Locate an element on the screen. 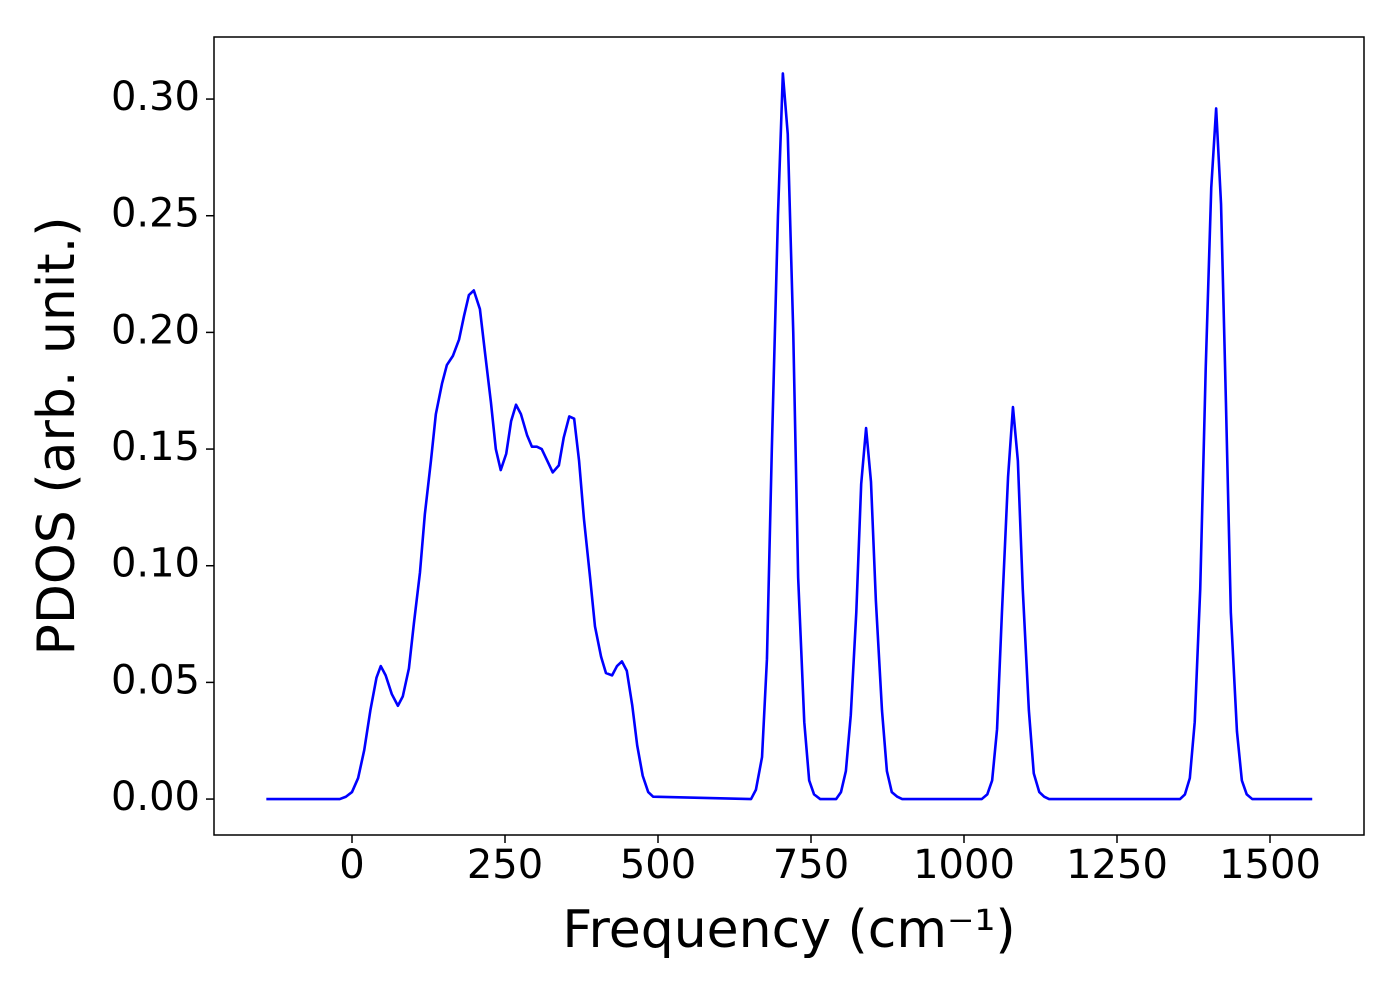 The image size is (1400, 1000). y-axis-label: PDOS (arb. unit.) is located at coordinates (57, 435).